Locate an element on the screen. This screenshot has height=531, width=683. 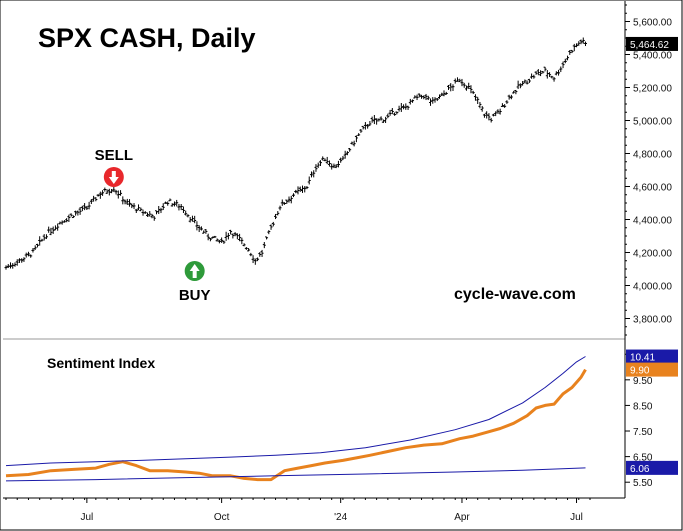
signal-markers: SELL BUY is located at coordinates (153, 225).